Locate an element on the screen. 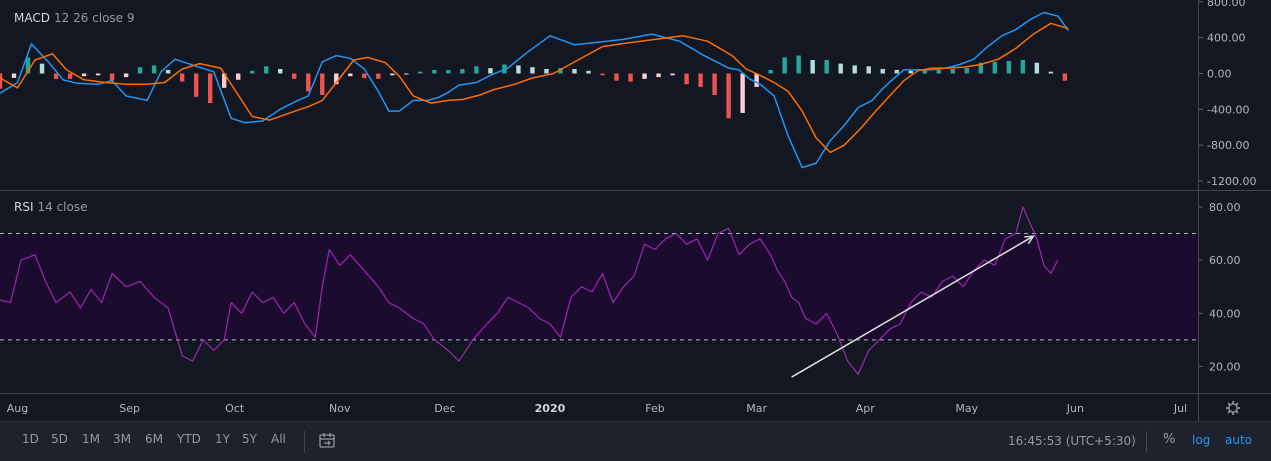 This screenshot has width=1271, height=461. time-axis-label: Feb is located at coordinates (654, 408).